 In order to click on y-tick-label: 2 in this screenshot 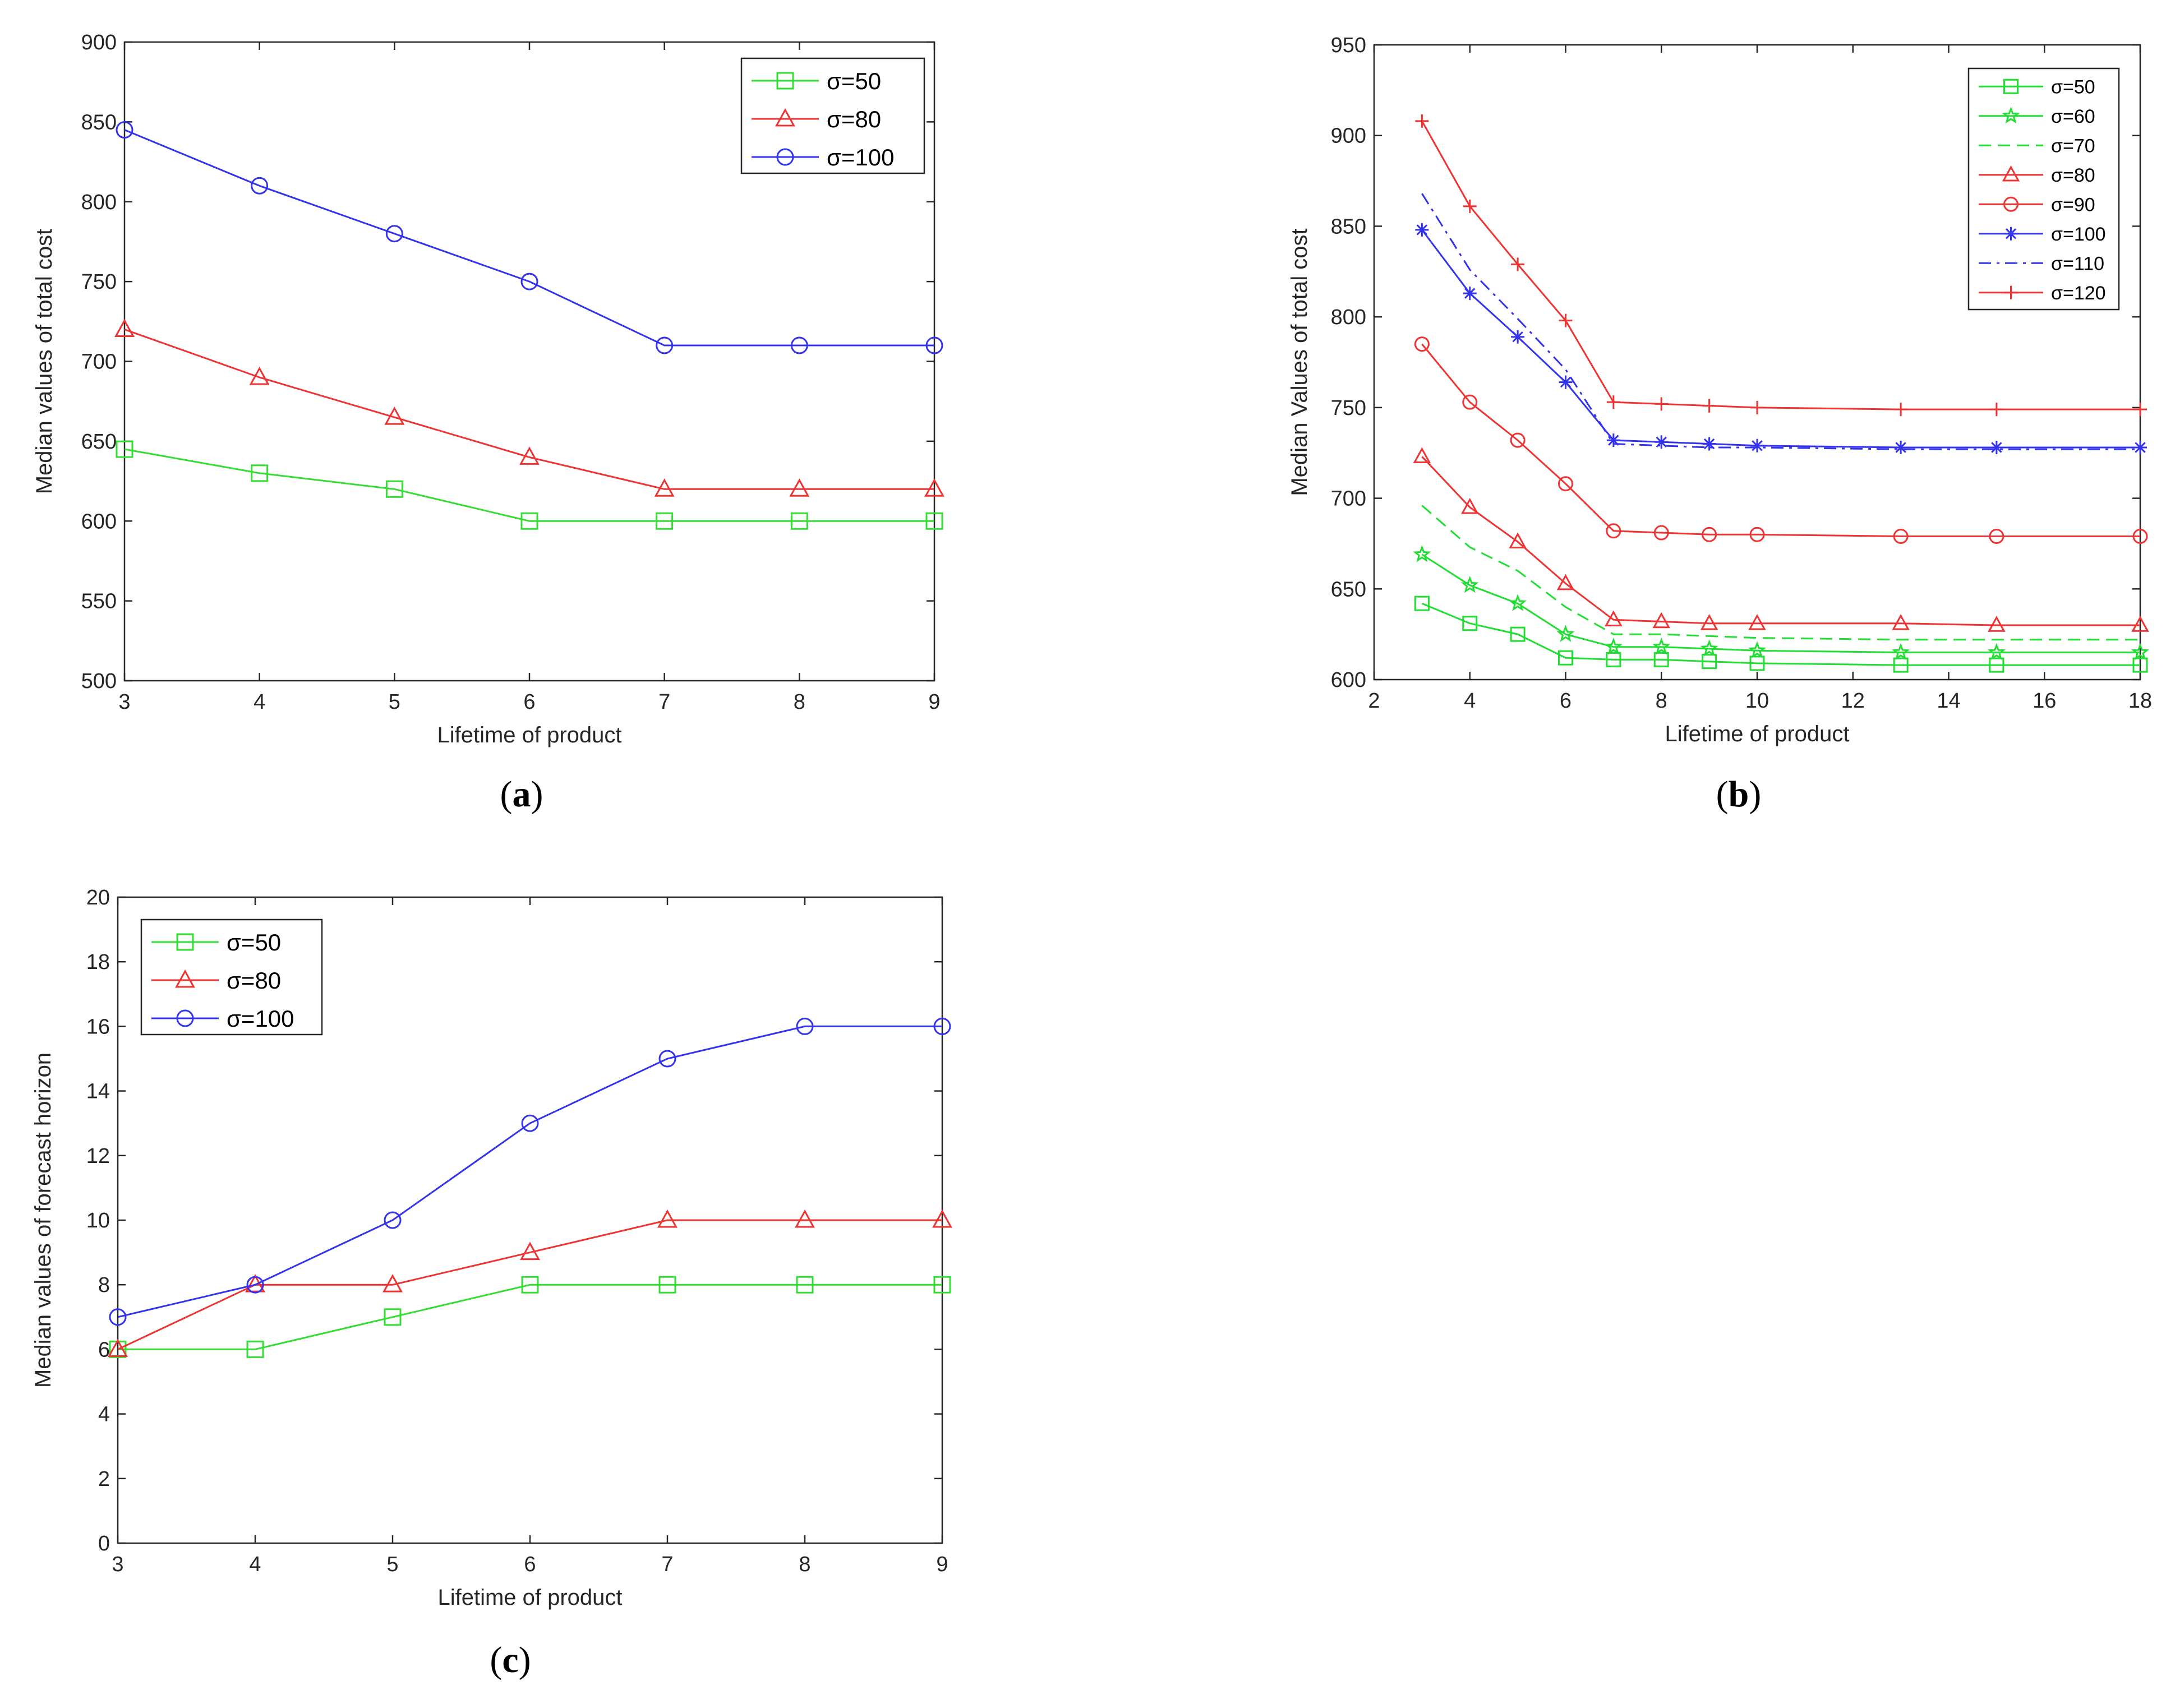, I will do `click(104, 1479)`.